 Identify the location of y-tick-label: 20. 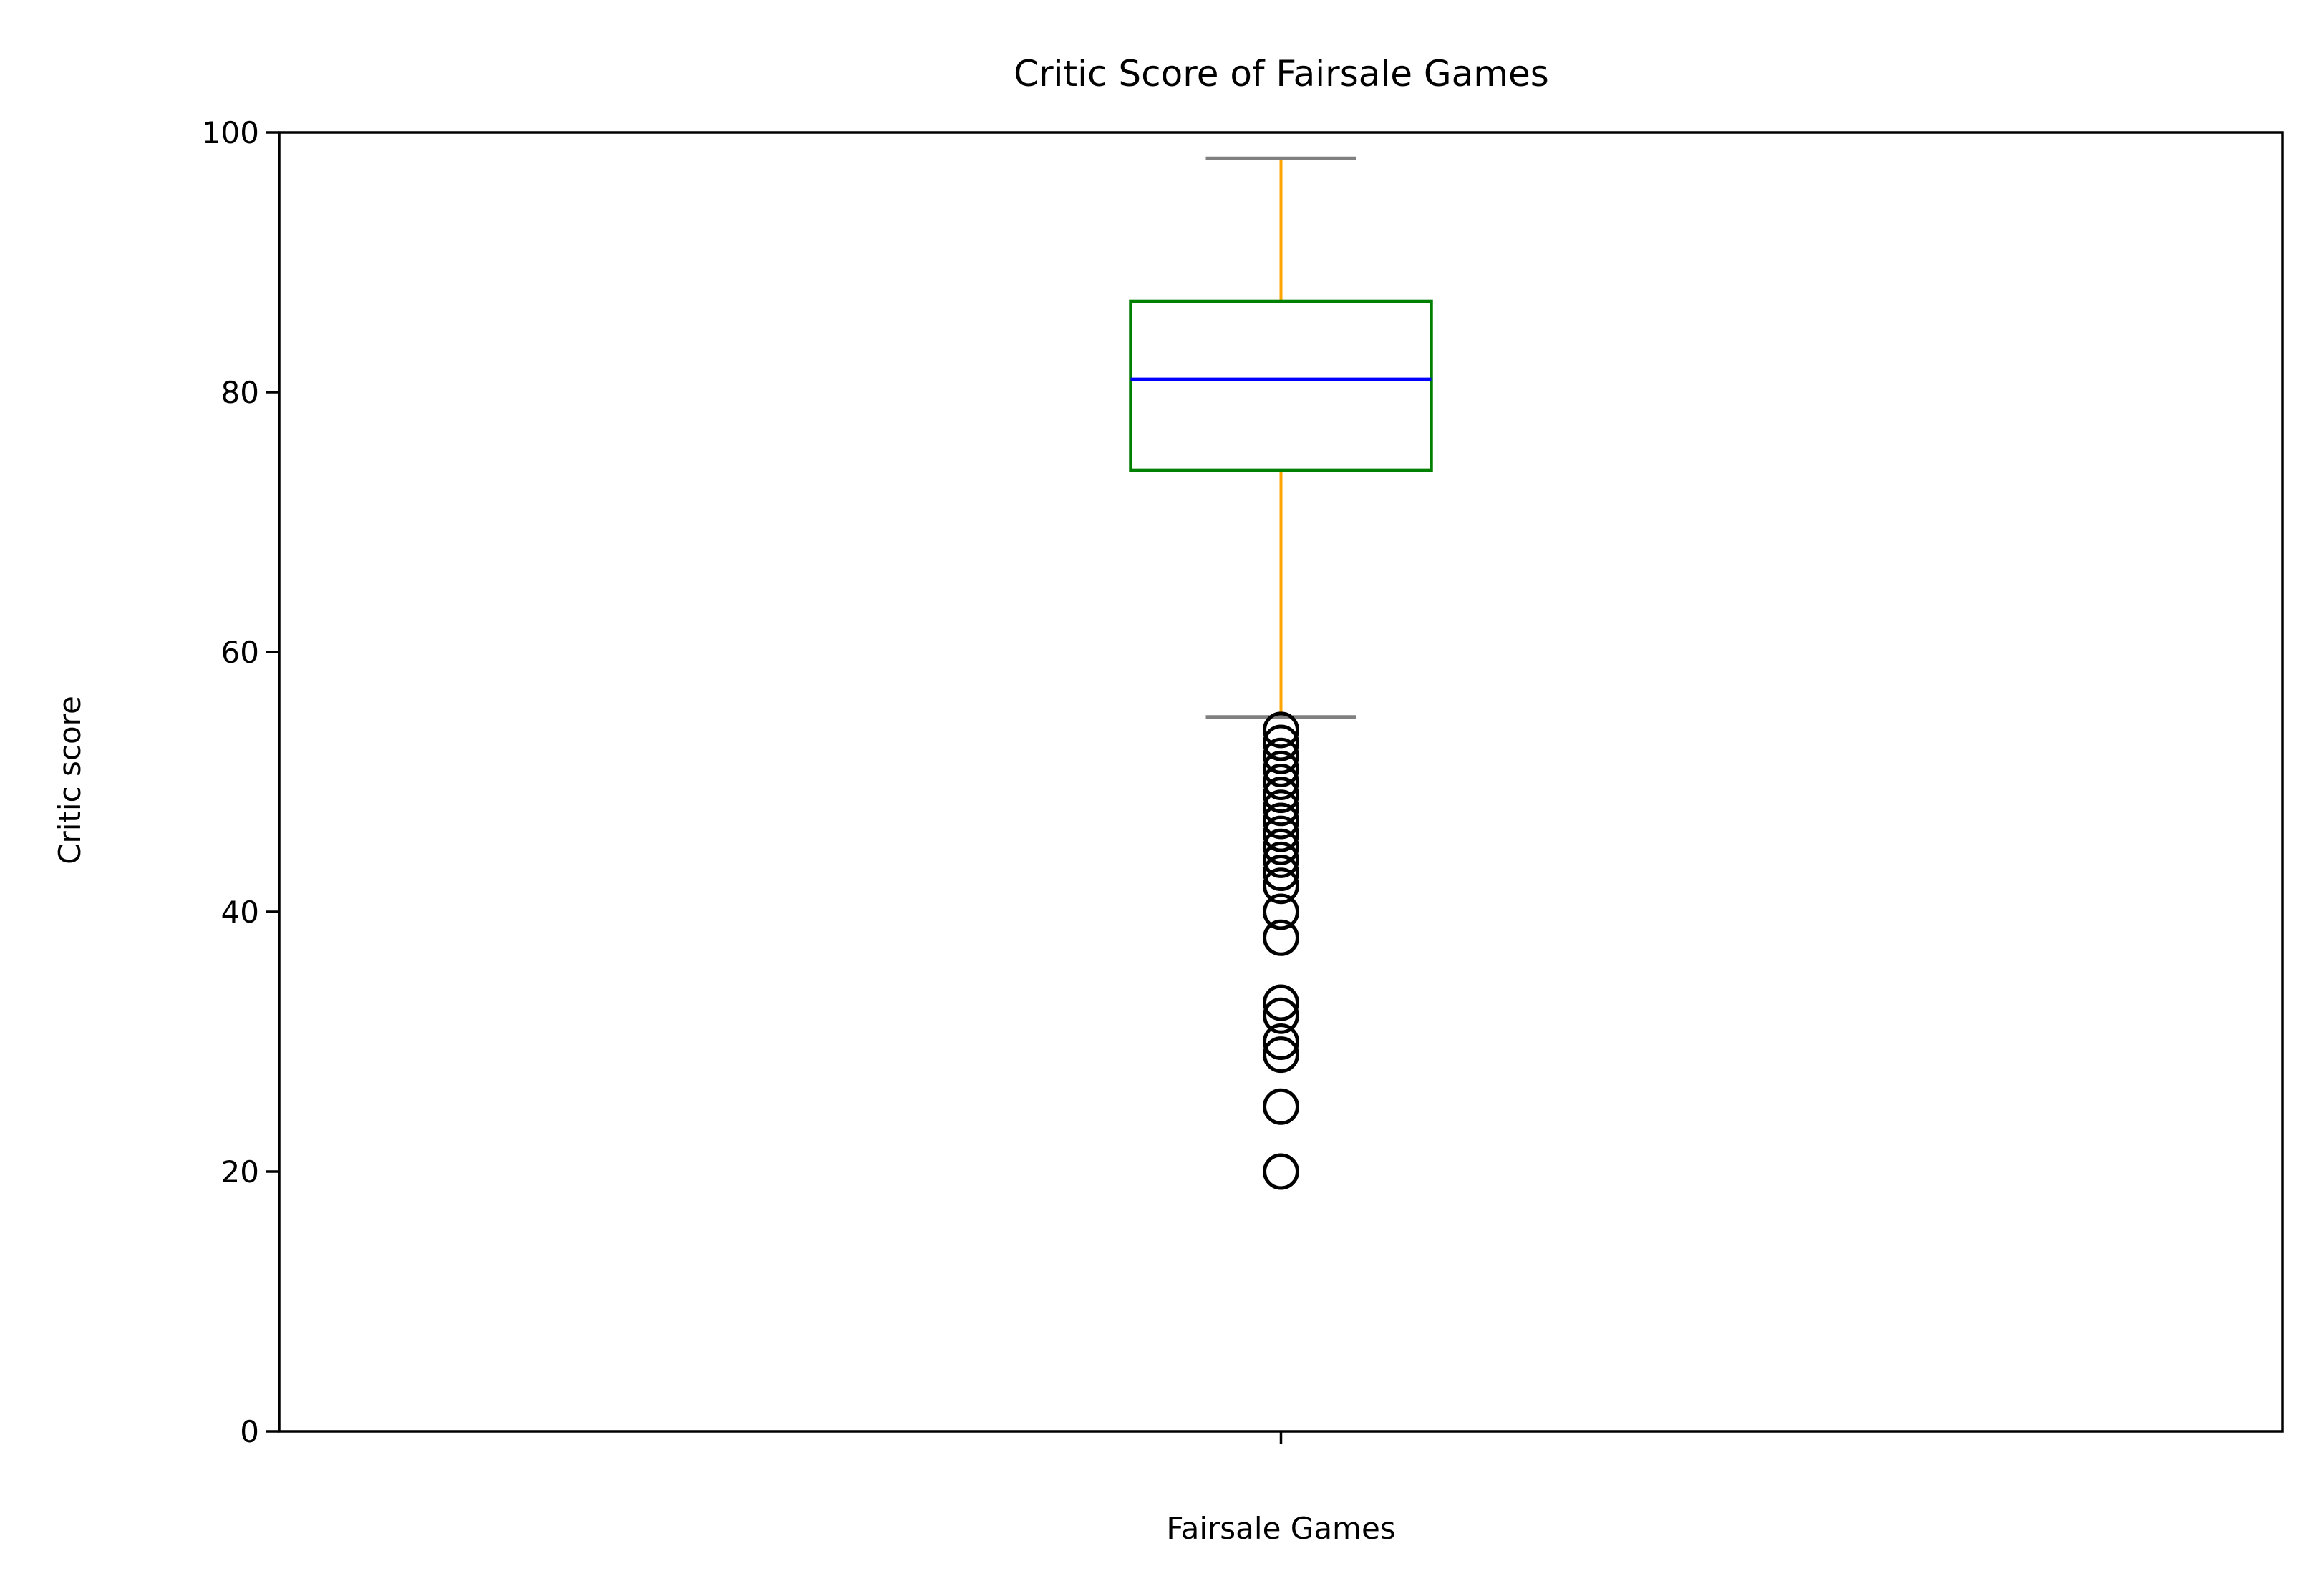
(240, 1171).